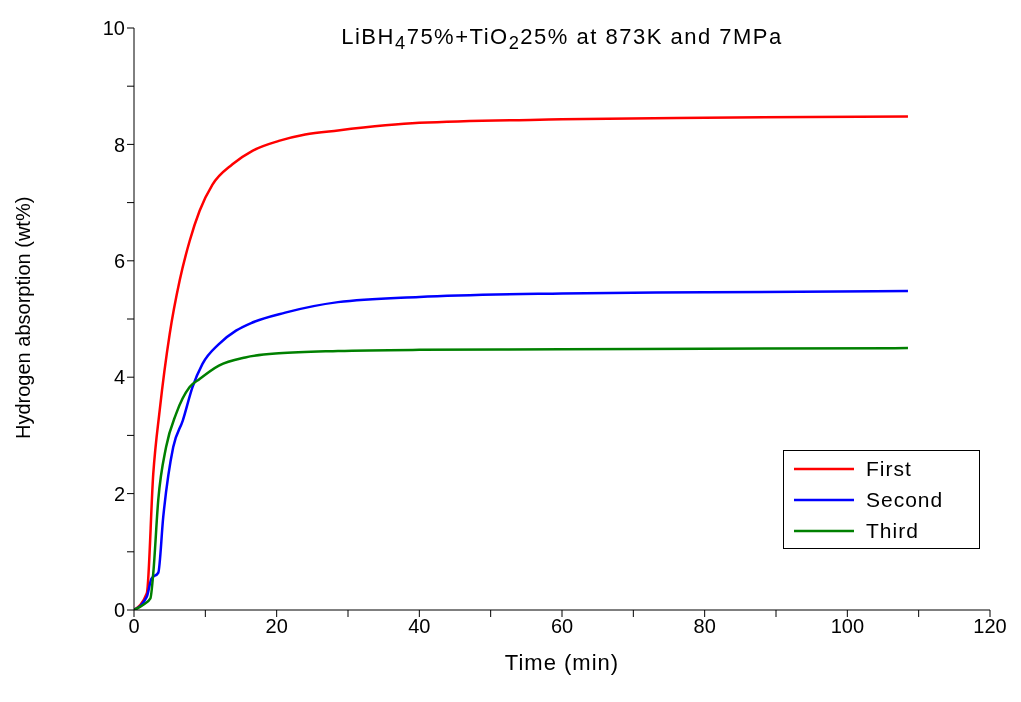 The image size is (1021, 702). Describe the element at coordinates (990, 626) in the screenshot. I see `x-tick-label: 120` at that location.